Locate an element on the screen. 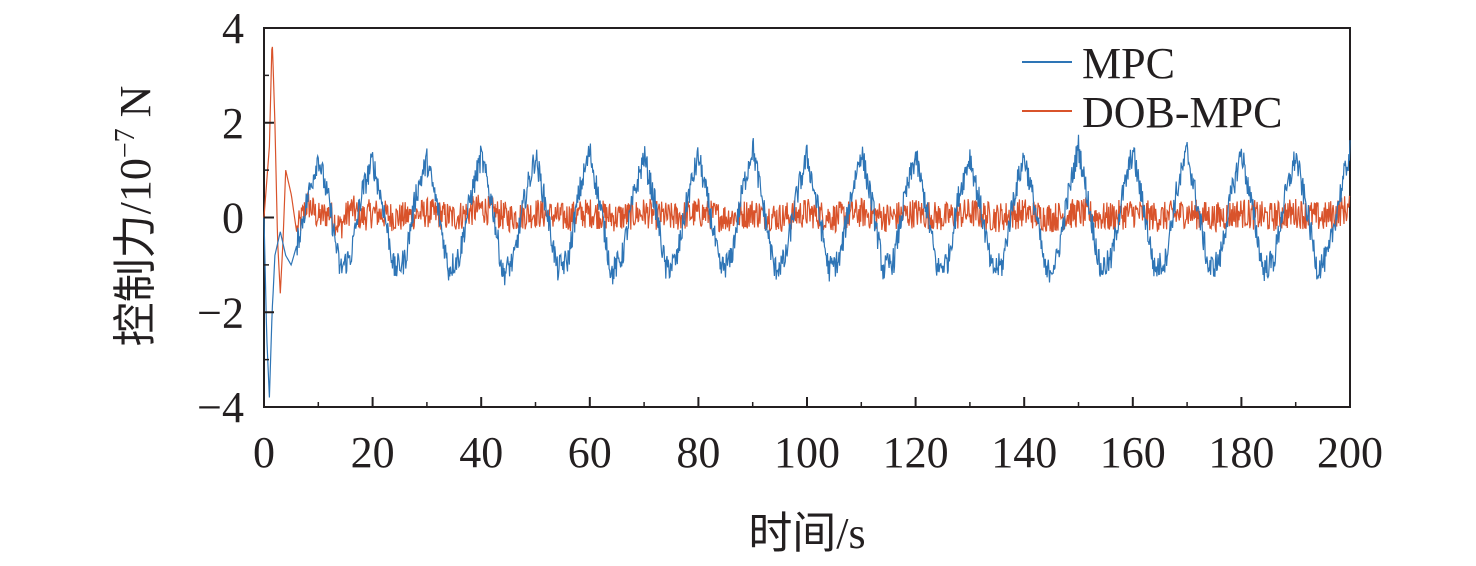 The height and width of the screenshot is (566, 1476). x-tick-label: 0 is located at coordinates (264, 452).